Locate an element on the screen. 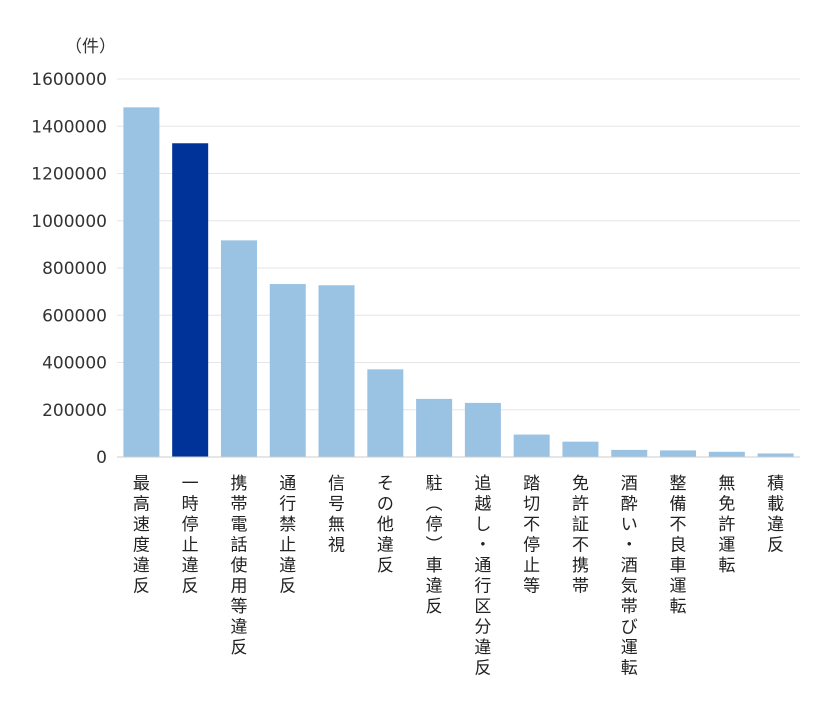 This screenshot has width=838, height=707. y-tick-label: 1400000 is located at coordinates (69, 127).